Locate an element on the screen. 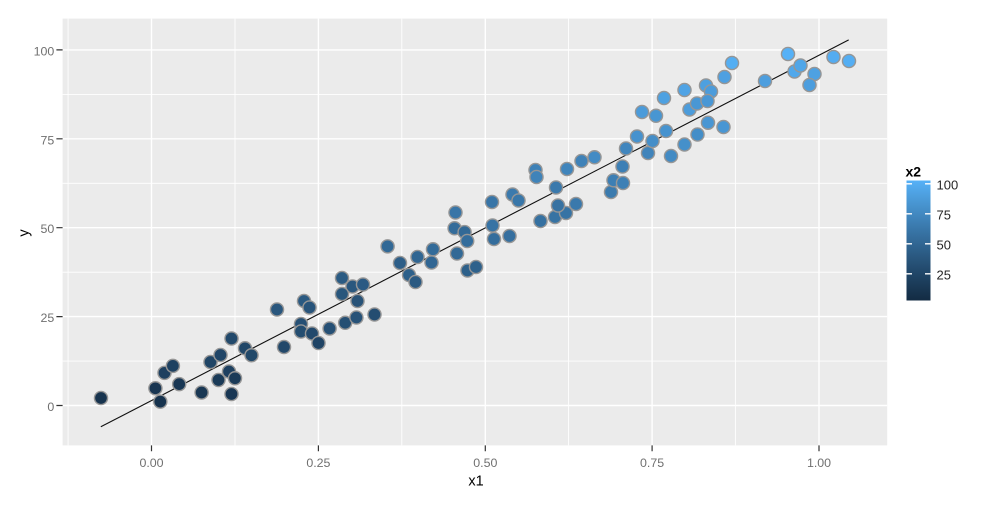 This screenshot has height=505, width=1000. svg-text: 0 is located at coordinates (50, 407).